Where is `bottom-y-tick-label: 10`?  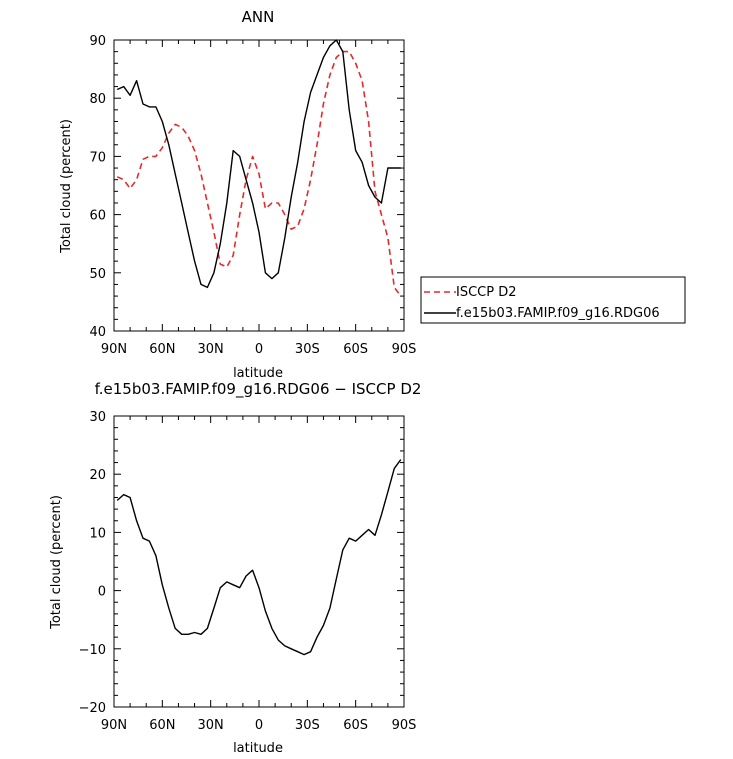 bottom-y-tick-label: 10 is located at coordinates (97, 533).